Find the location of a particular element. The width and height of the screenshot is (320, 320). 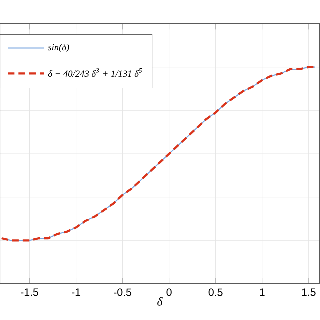

x-axis-title: δ is located at coordinates (160, 301).